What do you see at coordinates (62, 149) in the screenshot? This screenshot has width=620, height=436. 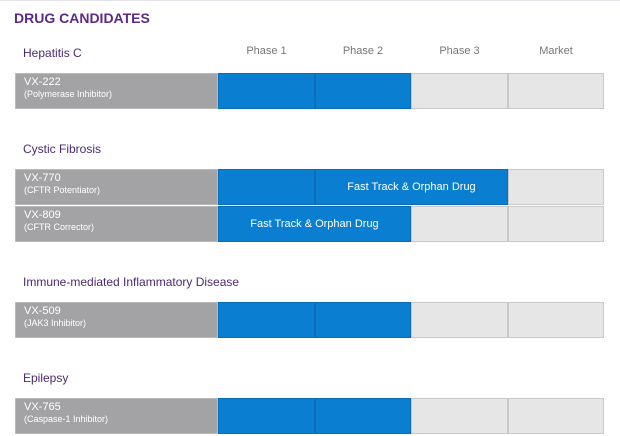 I see `group-name: Cystic Fibrosis` at bounding box center [62, 149].